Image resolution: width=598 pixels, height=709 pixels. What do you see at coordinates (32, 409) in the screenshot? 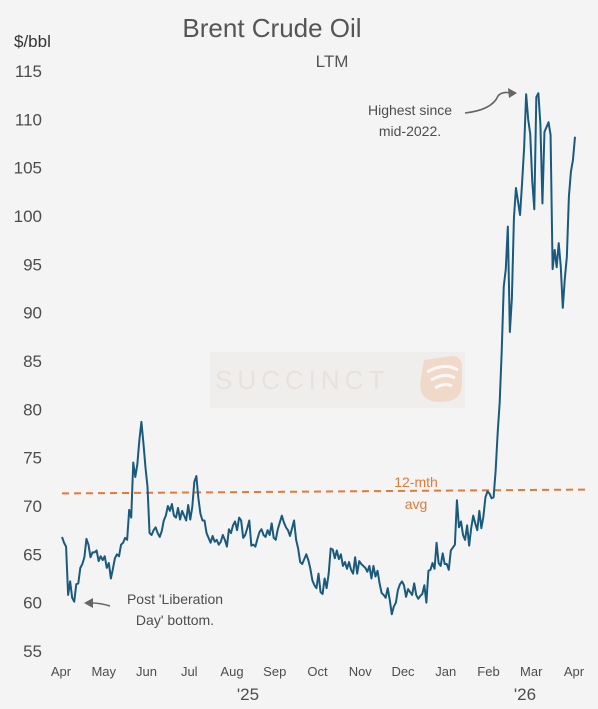
I see `y-tick-label: 80` at bounding box center [32, 409].